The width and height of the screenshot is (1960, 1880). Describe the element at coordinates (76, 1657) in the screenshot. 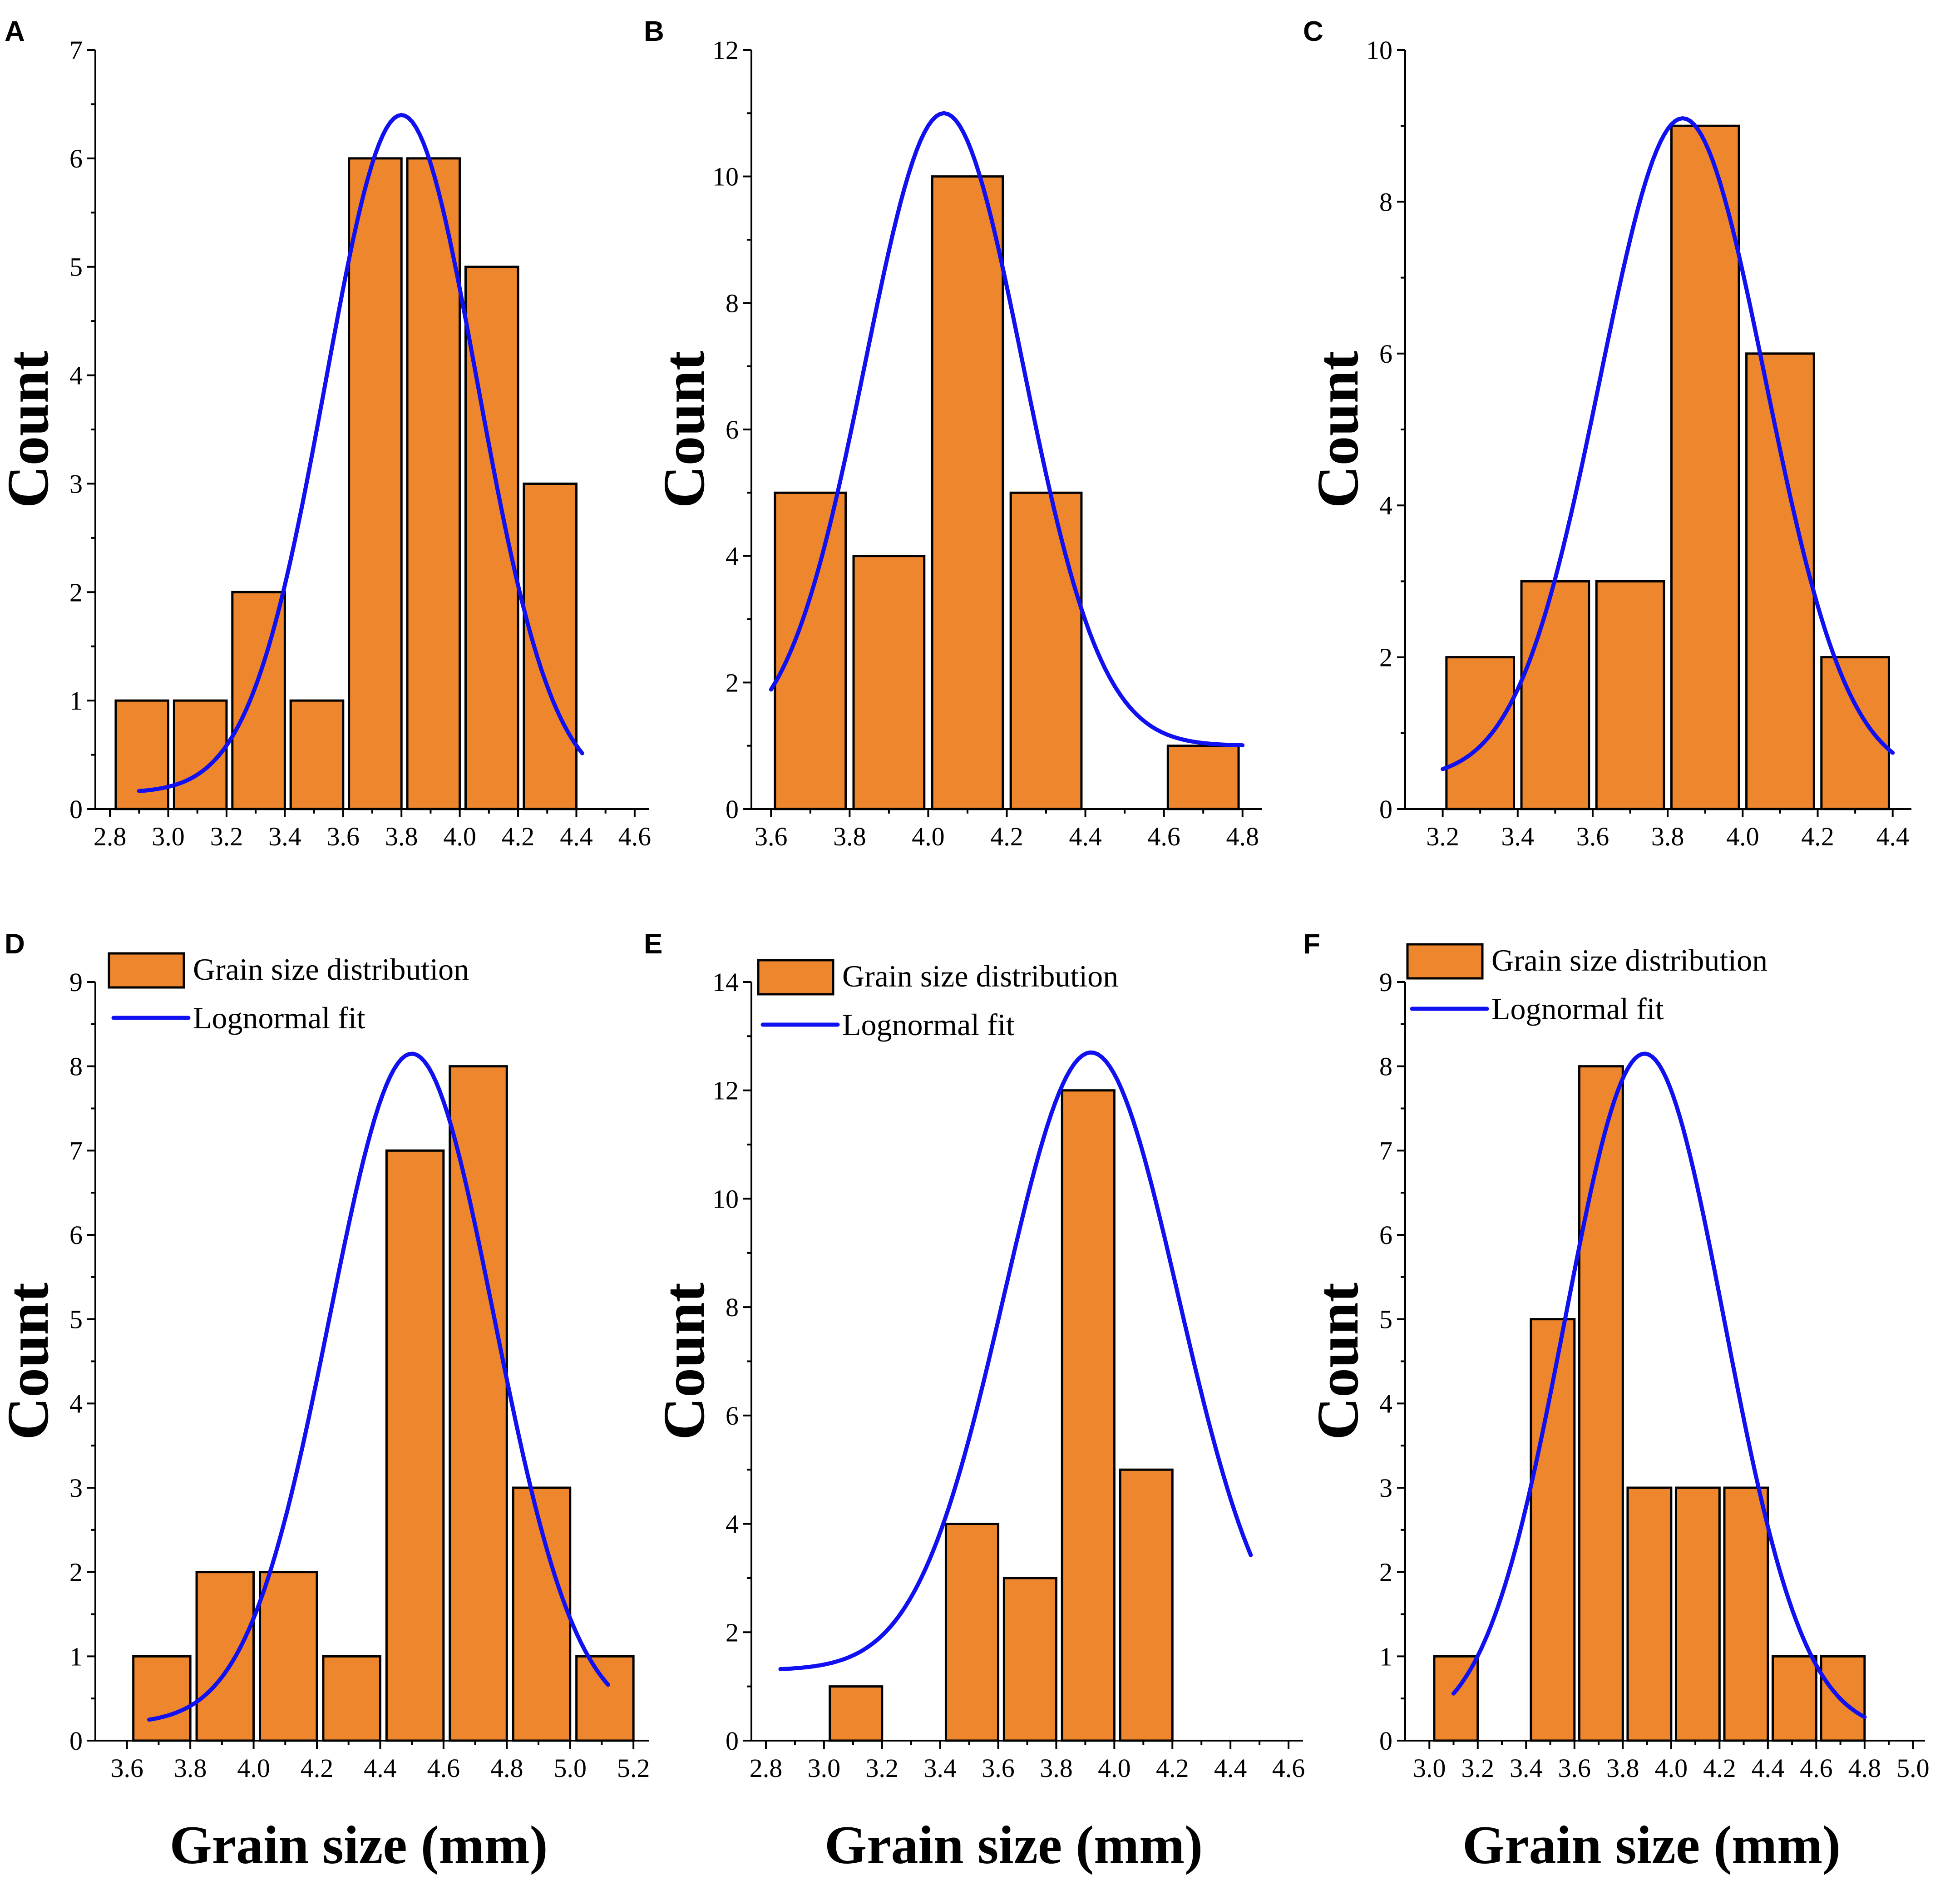

I see `y-tick-label: 1` at that location.